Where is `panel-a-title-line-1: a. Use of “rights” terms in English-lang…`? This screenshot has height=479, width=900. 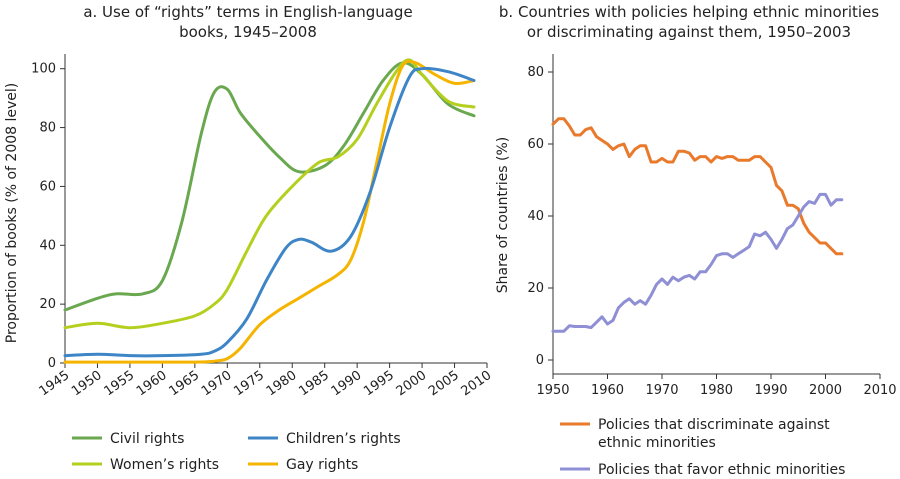 panel-a-title-line-1: a. Use of “rights” terms in English-lang… is located at coordinates (247, 12).